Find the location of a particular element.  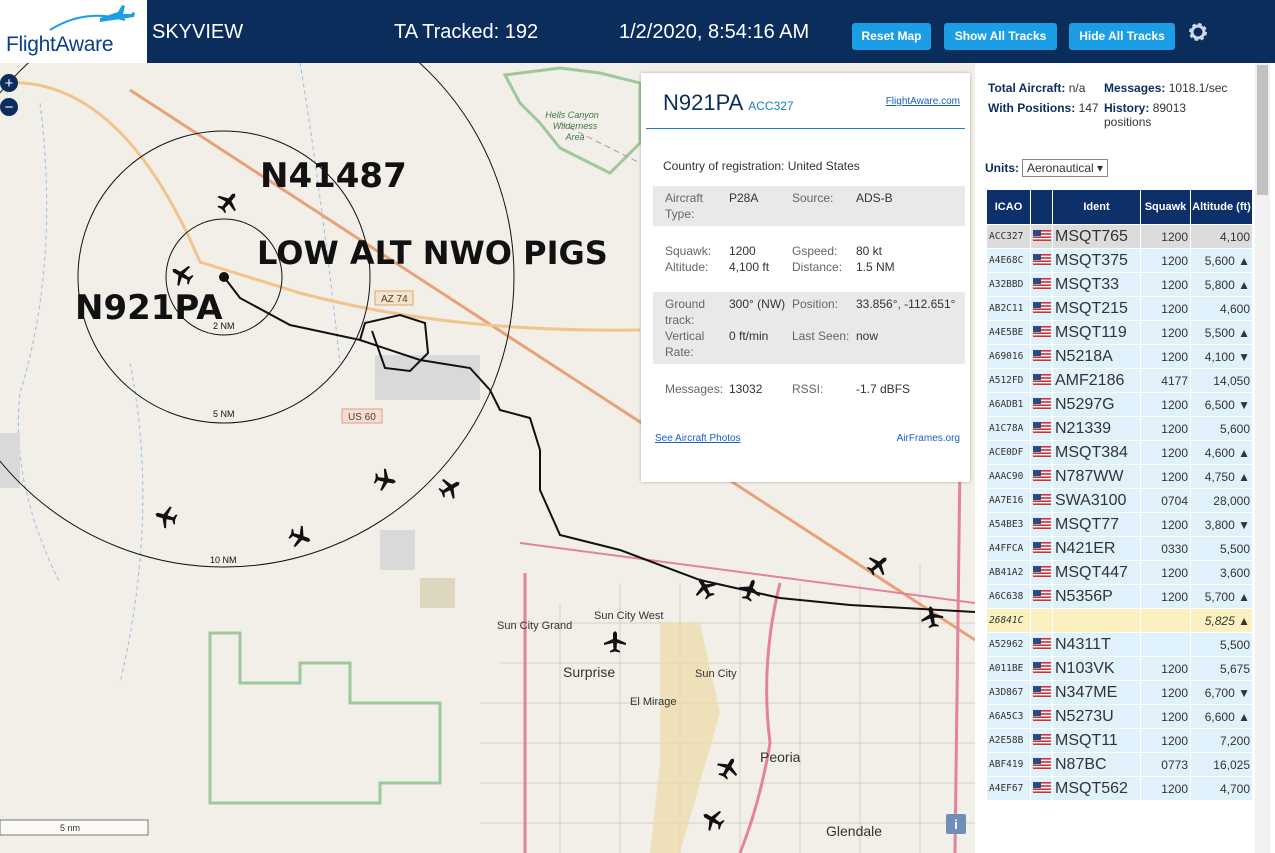

aircraft-row: A4E5BE MSQT119 1200 5,500 ▲ is located at coordinates (1119, 332).